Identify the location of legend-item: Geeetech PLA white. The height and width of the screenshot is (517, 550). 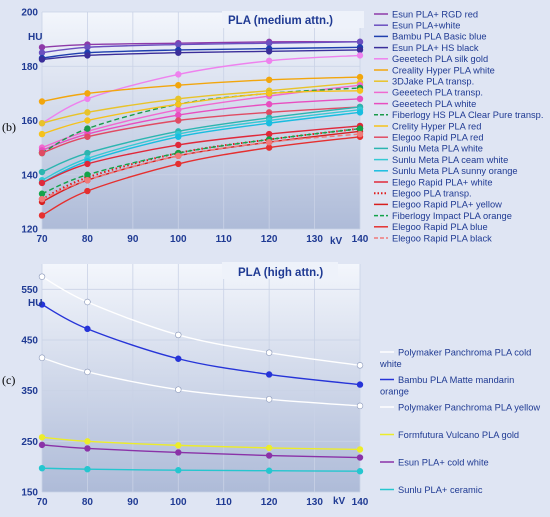
(425, 104).